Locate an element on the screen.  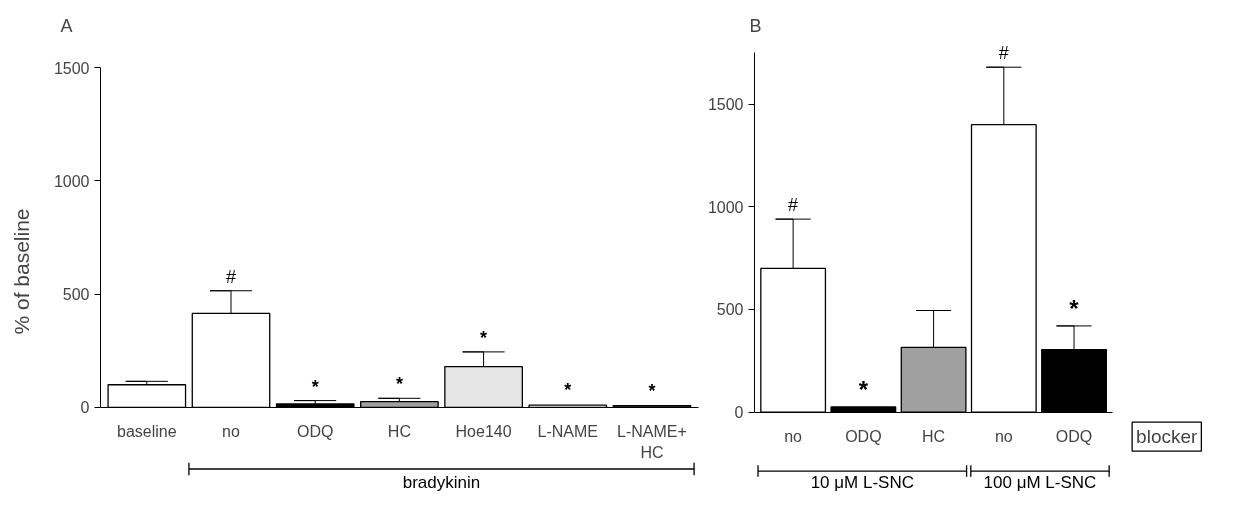
x-tick-label: L-NAME is located at coordinates (568, 432).